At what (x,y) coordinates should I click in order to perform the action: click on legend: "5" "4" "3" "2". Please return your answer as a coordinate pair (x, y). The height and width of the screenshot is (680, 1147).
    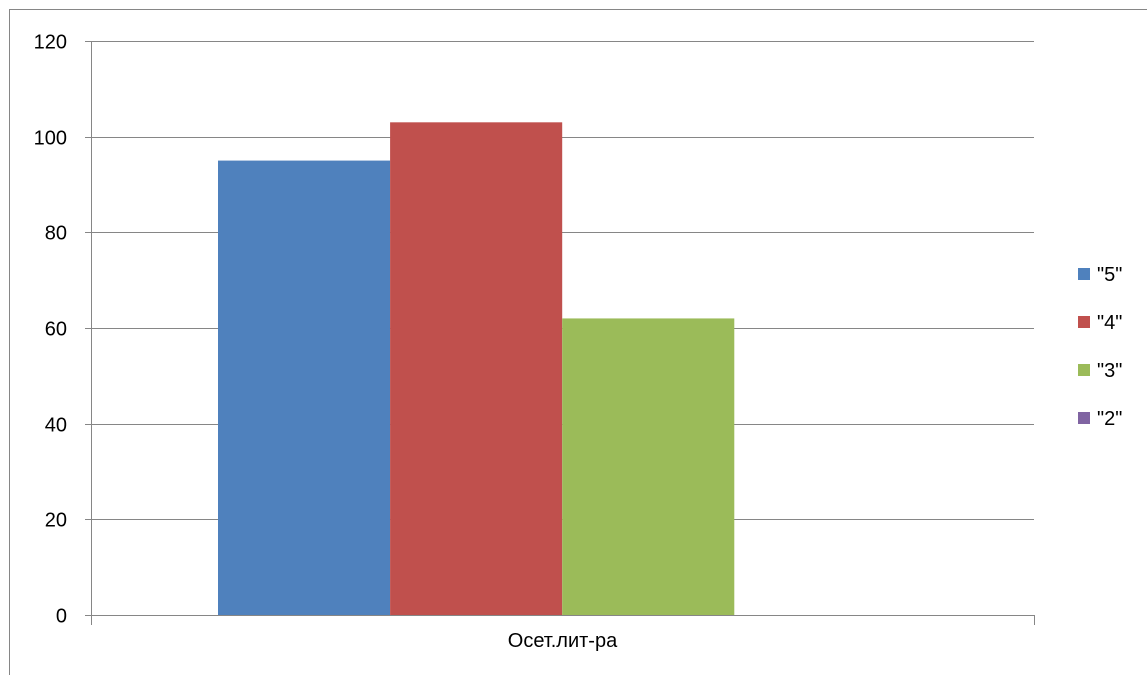
    Looking at the image, I should click on (1100, 347).